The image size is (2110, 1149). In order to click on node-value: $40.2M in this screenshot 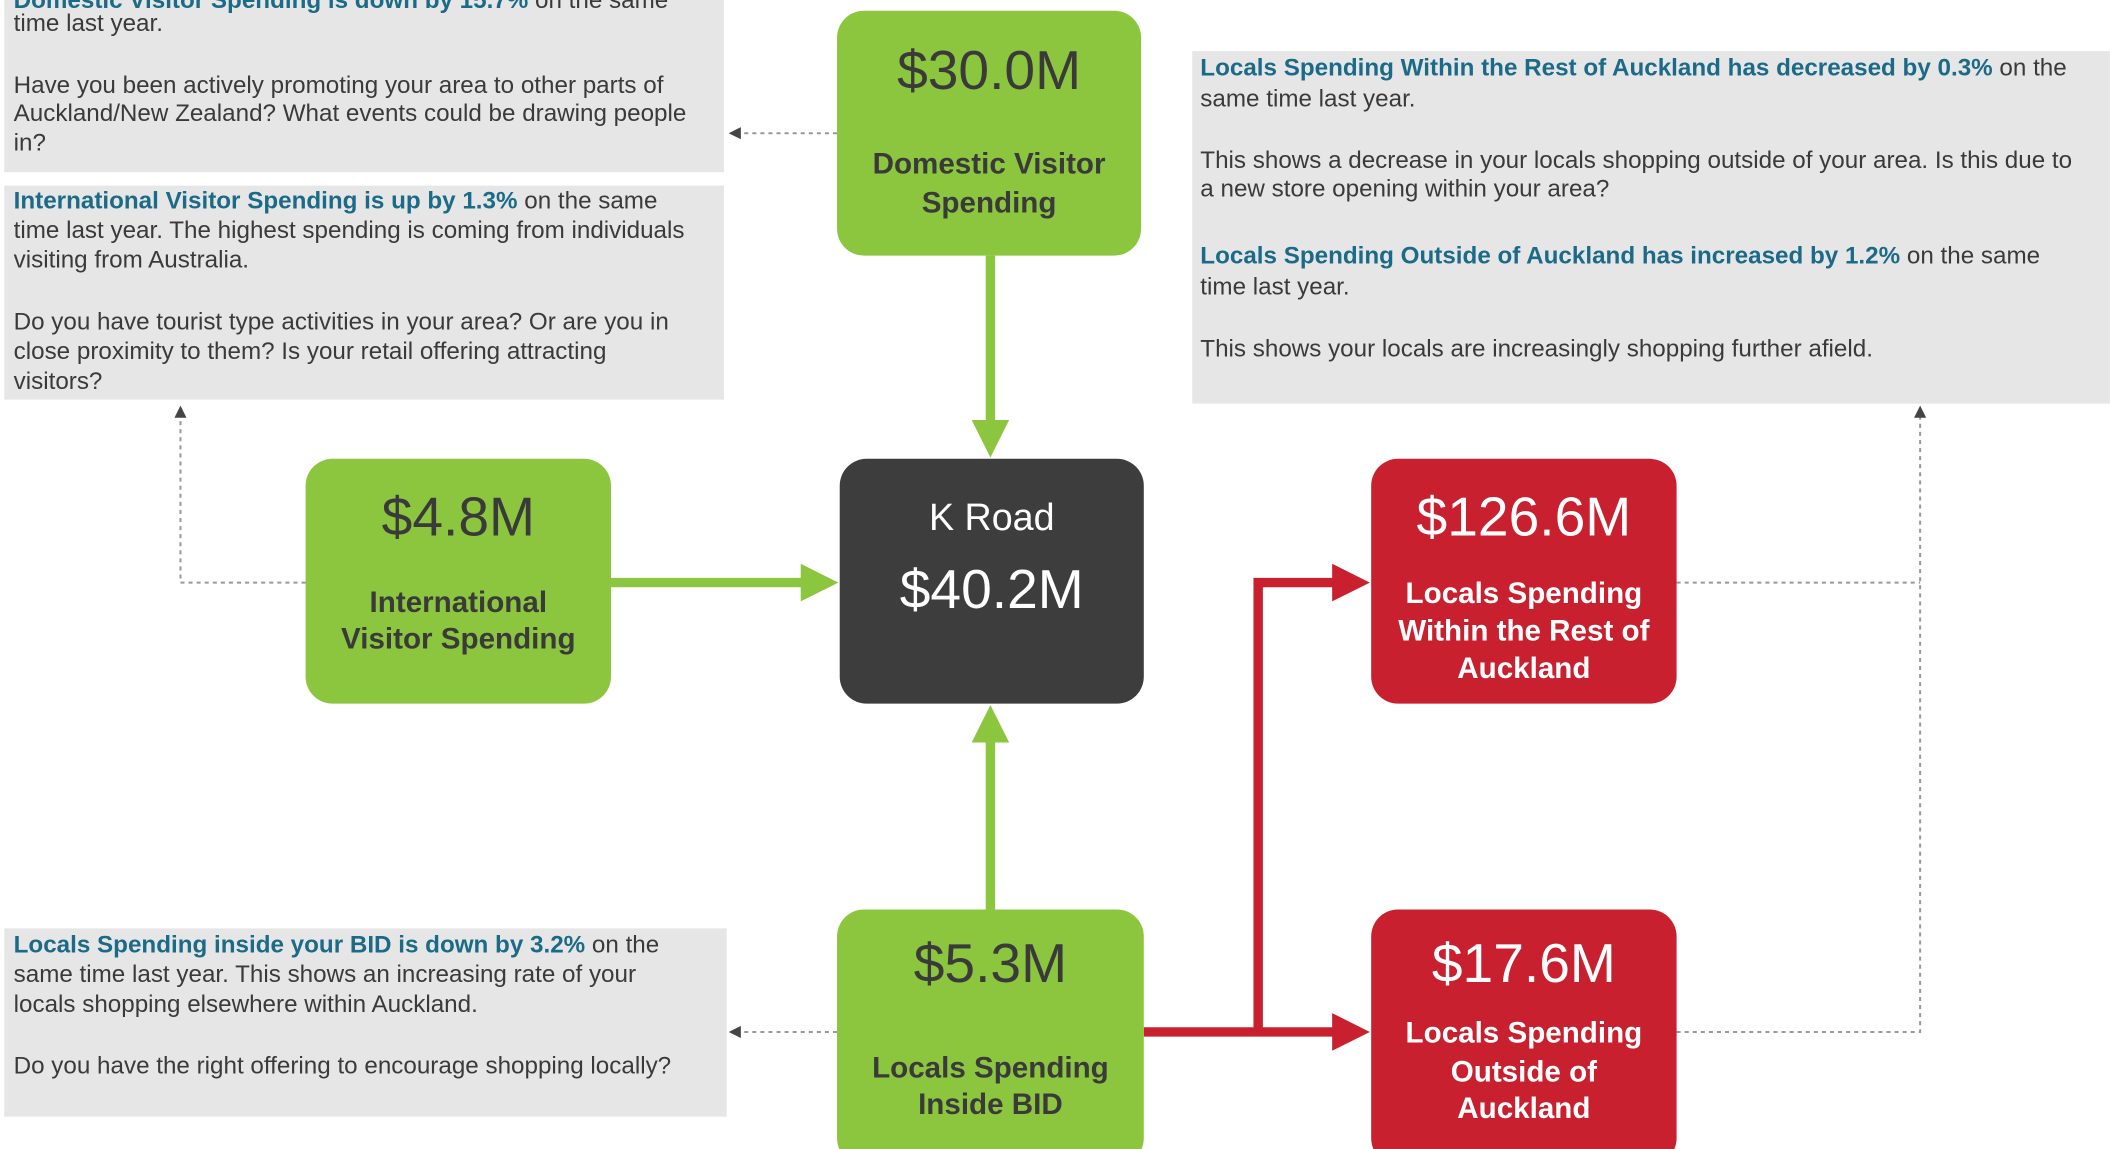, I will do `click(992, 589)`.